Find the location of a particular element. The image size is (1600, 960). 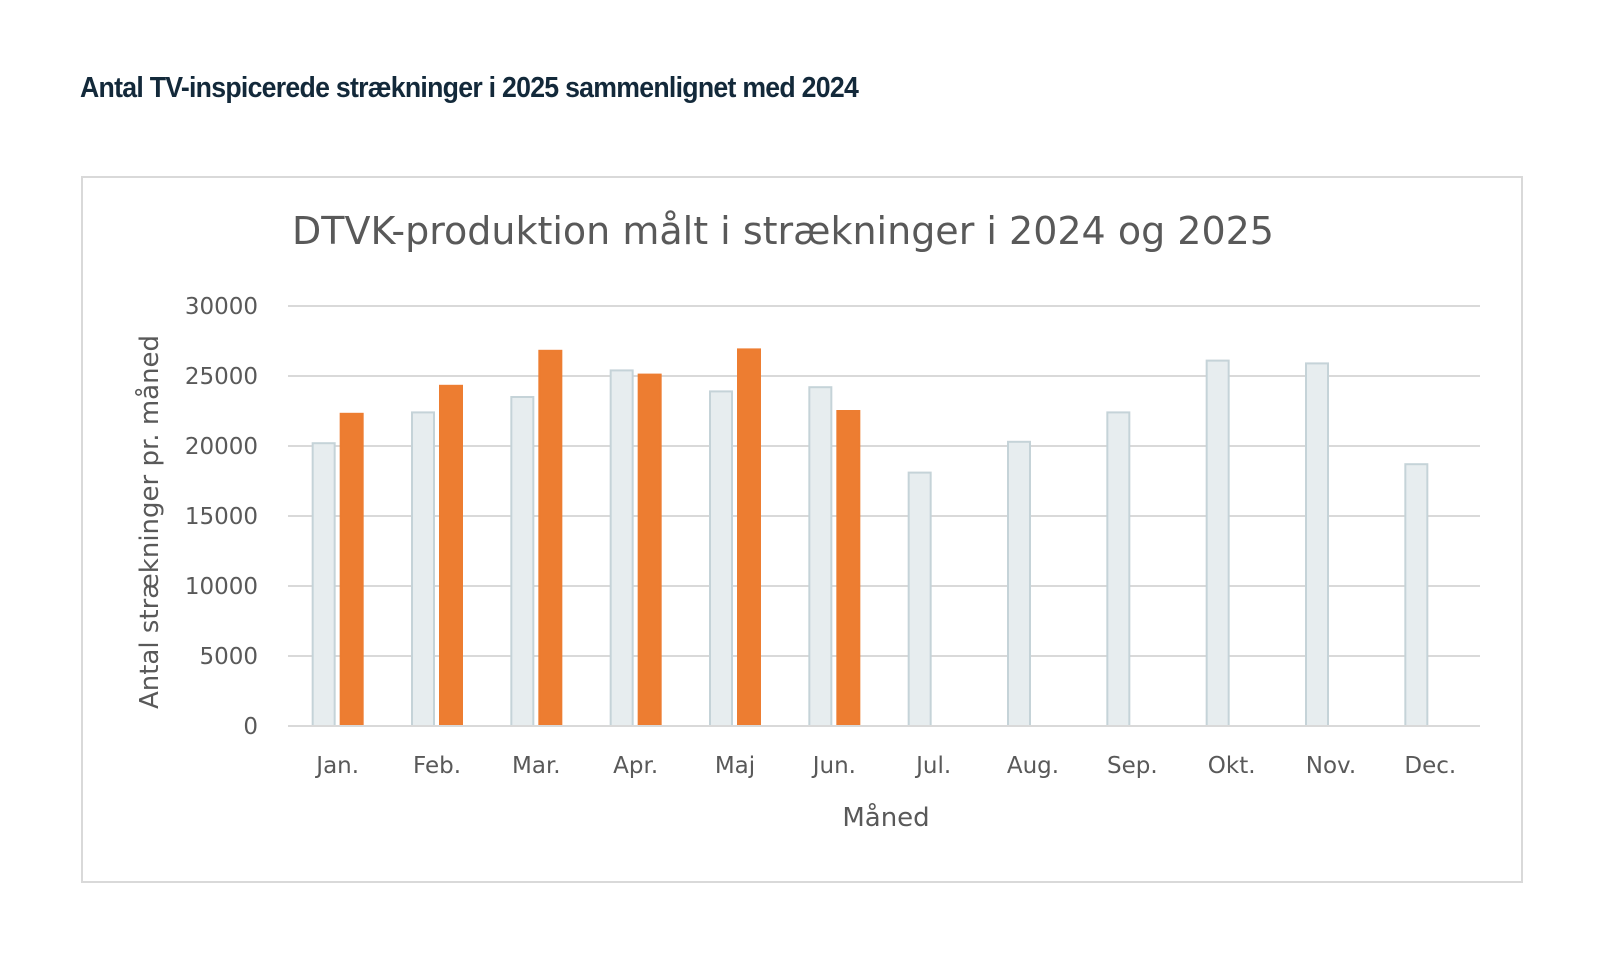

x-tick-label: Dec. is located at coordinates (1430, 766).